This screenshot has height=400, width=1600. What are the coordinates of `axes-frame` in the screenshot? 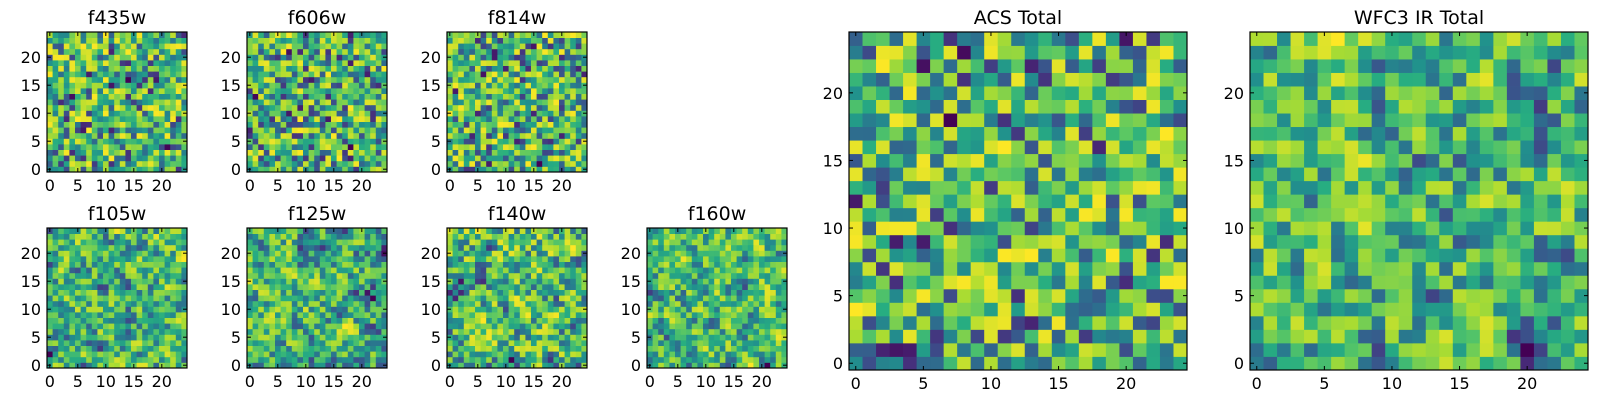 It's located at (117, 298).